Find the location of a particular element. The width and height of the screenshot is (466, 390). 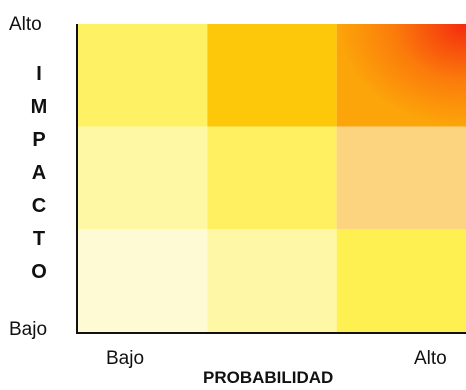

y-axis-title-letter: M is located at coordinates (39, 107).